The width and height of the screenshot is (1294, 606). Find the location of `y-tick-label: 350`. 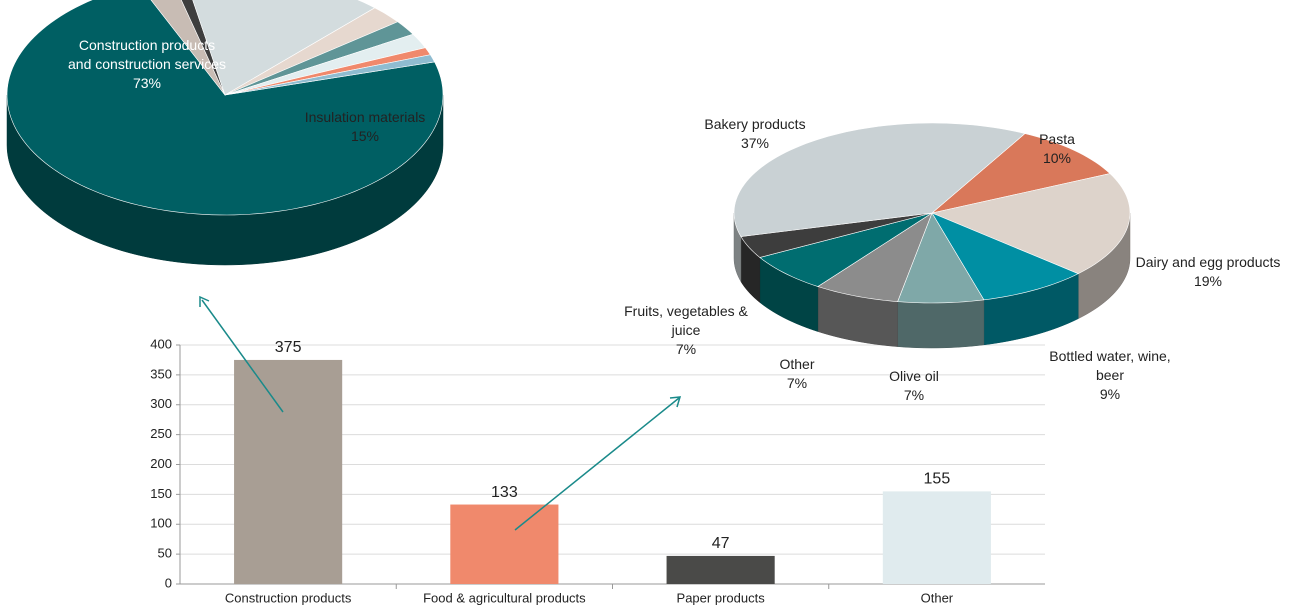

y-tick-label: 350 is located at coordinates (161, 373).